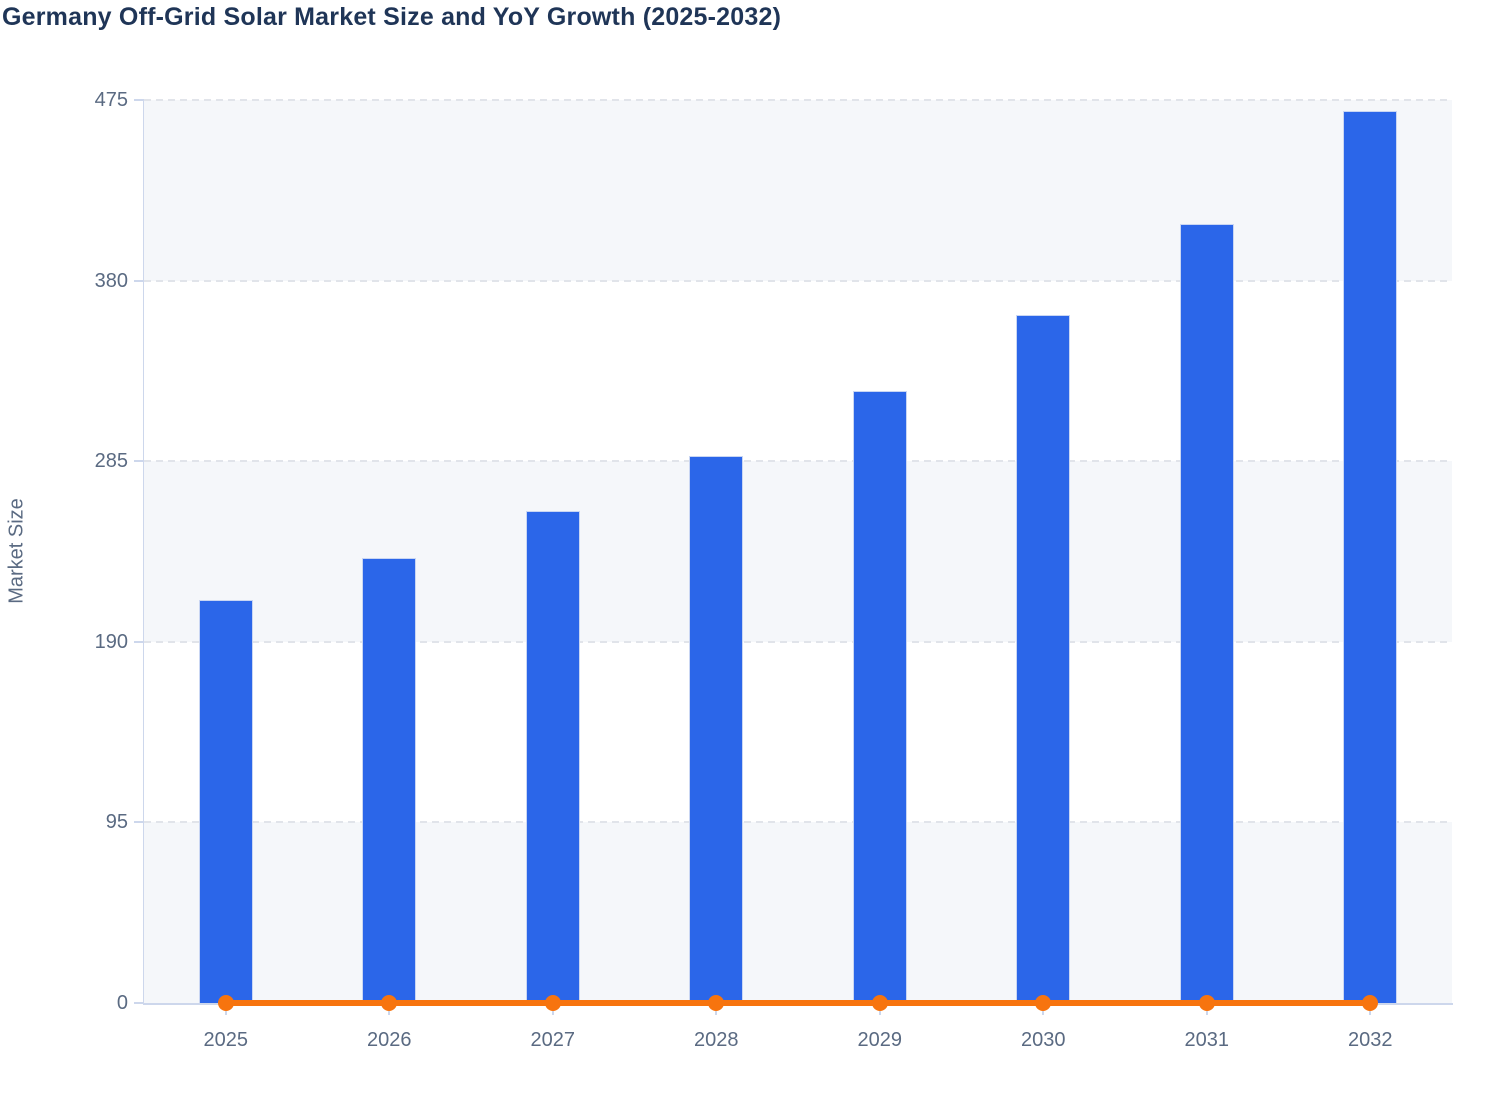 Image resolution: width=1508 pixels, height=1120 pixels. What do you see at coordinates (879, 1003) in the screenshot?
I see `yoy-growth-marker-2029` at bounding box center [879, 1003].